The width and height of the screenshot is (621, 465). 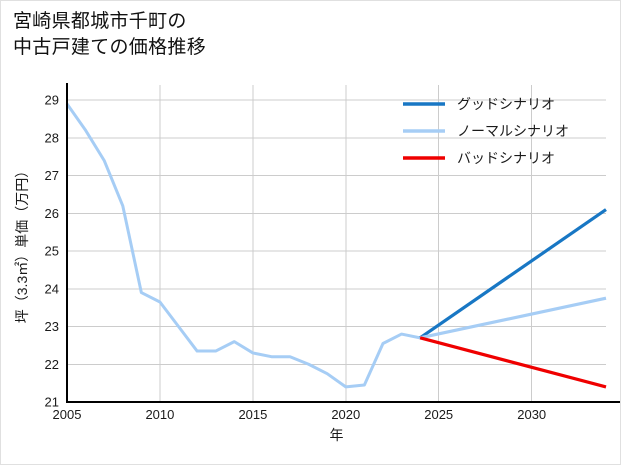 I want to click on x-tick-label: 2010, so click(x=159, y=414).